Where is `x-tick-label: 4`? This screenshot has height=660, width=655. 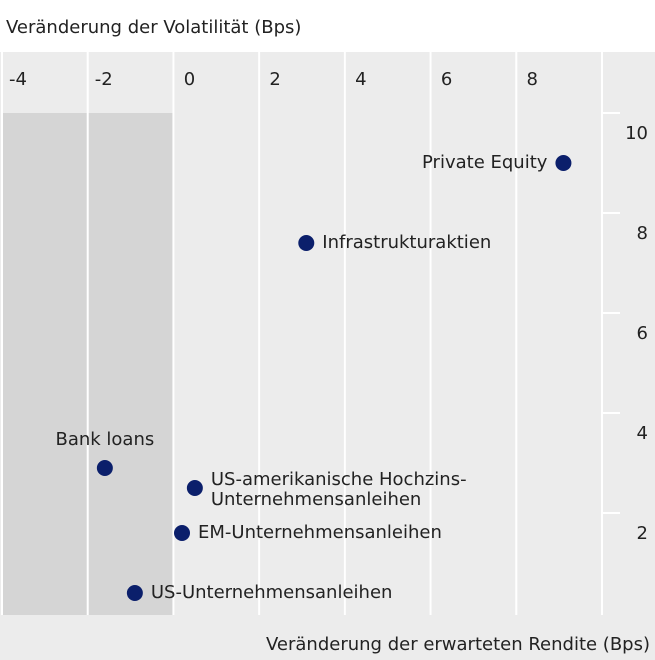
x-tick-label: 4 is located at coordinates (360, 79).